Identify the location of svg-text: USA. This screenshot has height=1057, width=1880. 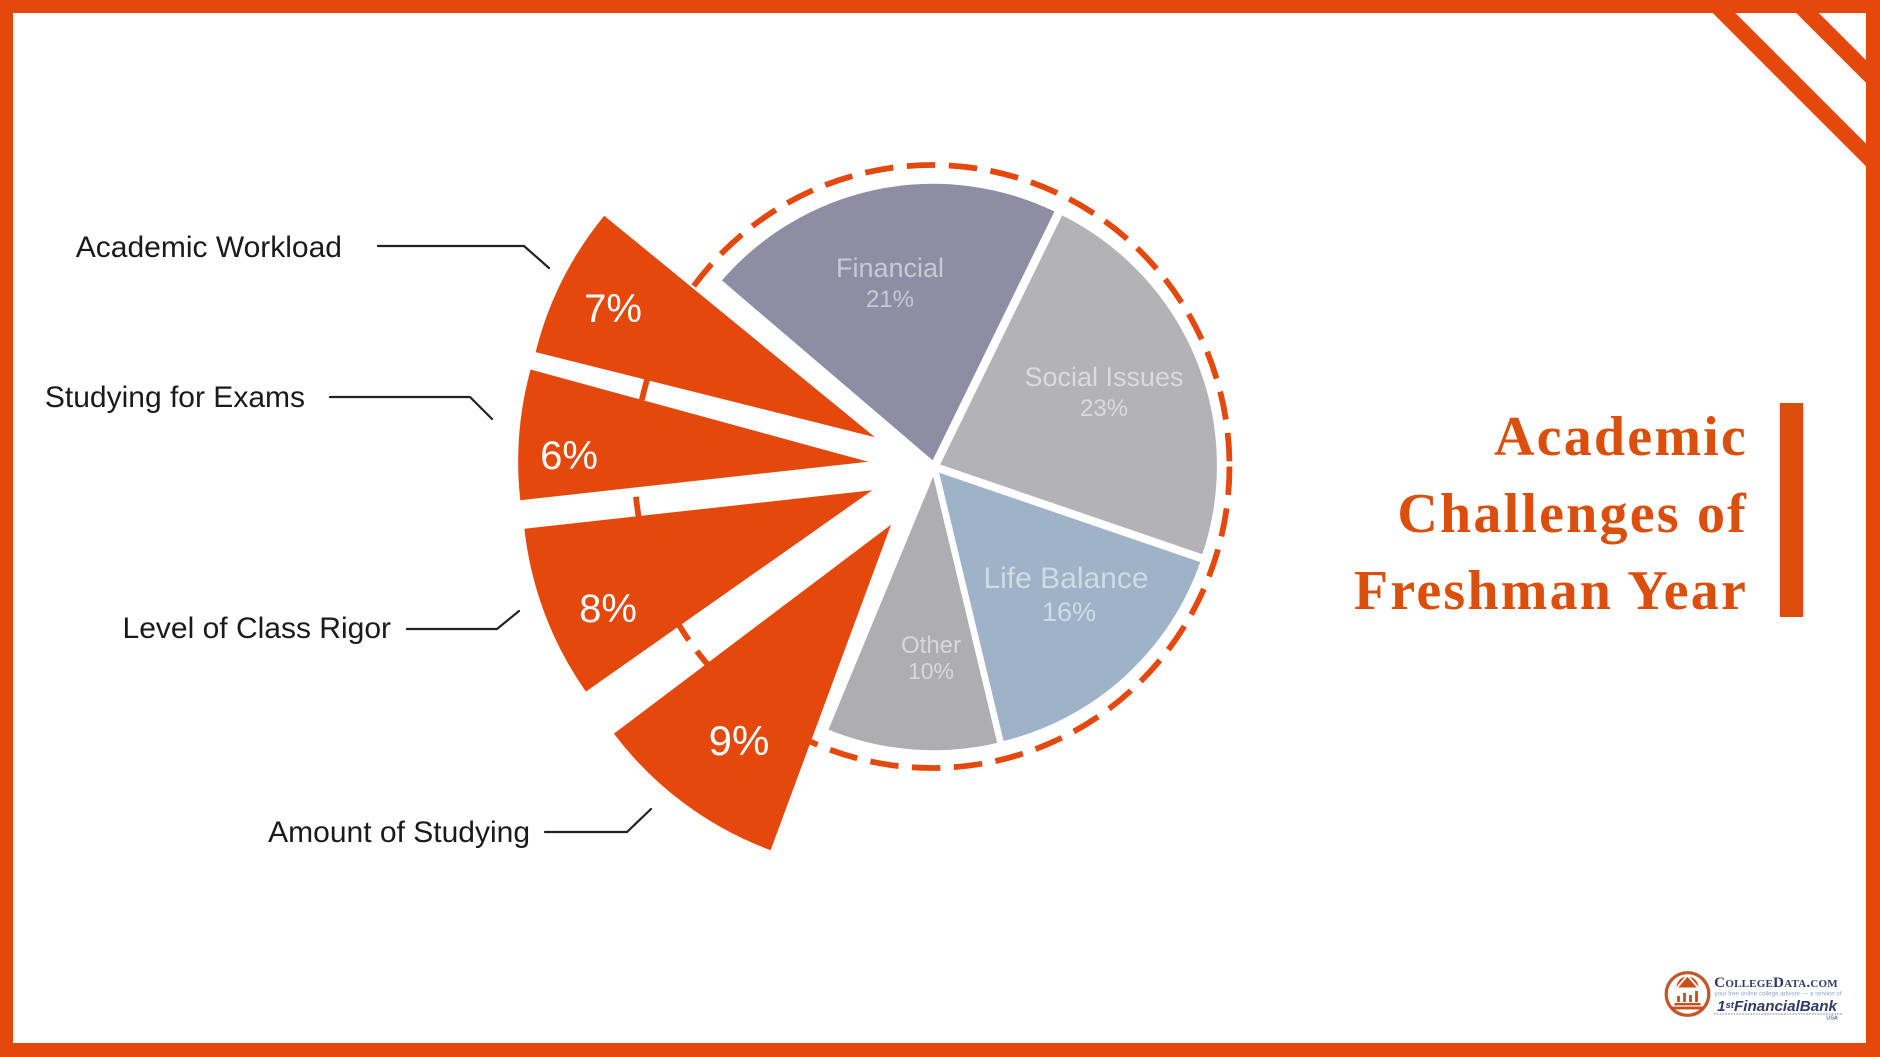
(1832, 1019).